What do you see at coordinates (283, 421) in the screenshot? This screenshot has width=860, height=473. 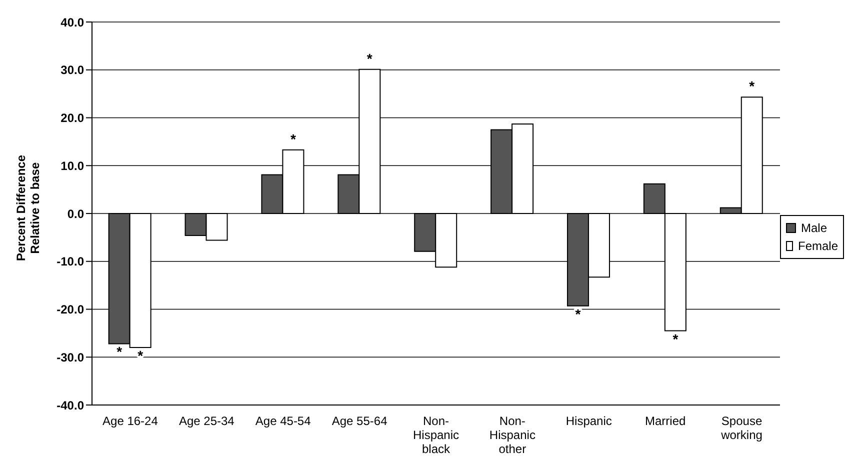 I see `x-tick-label: Age 45-54` at bounding box center [283, 421].